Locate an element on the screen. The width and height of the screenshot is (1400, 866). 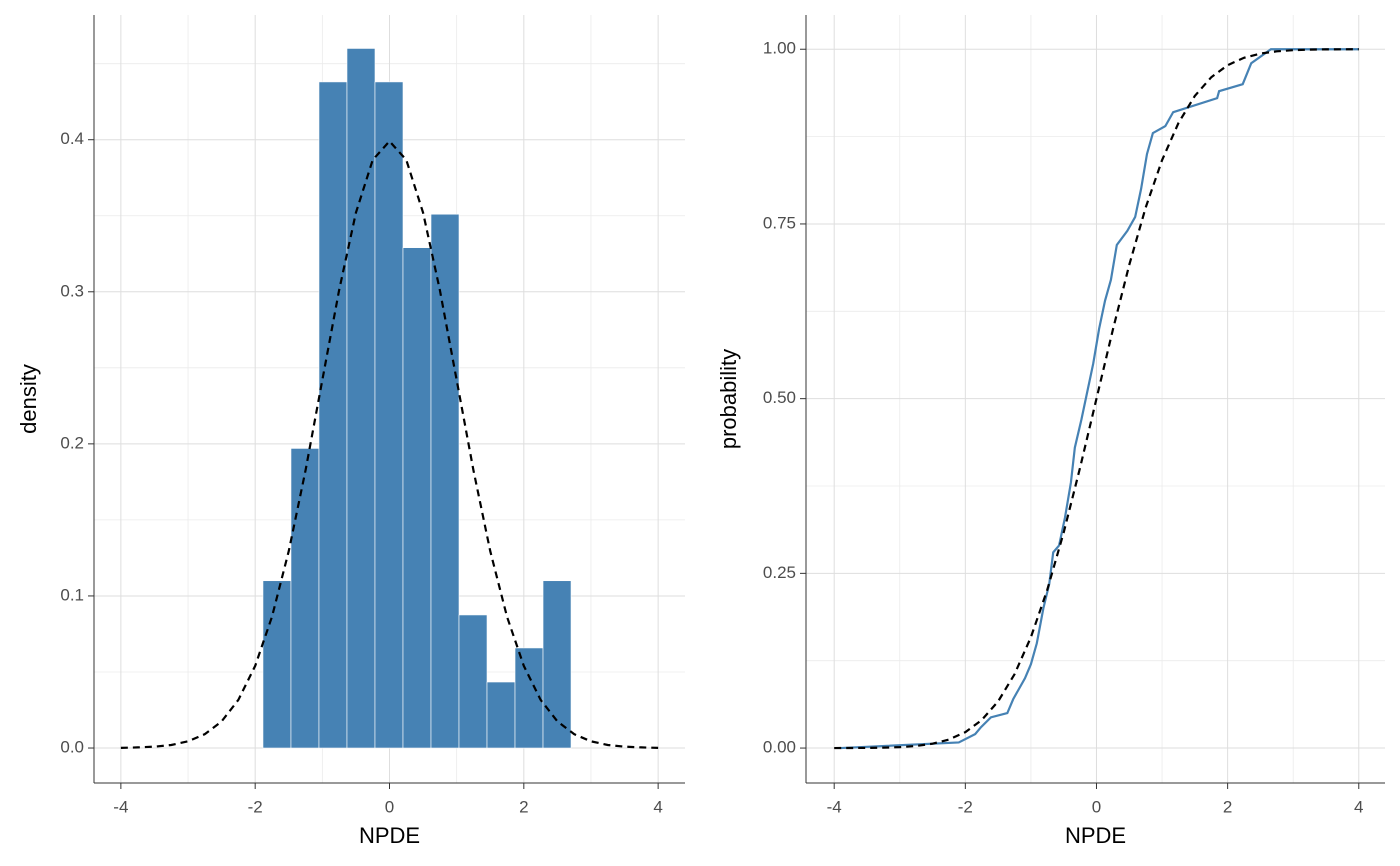
y-tick-label: 0.2 is located at coordinates (72, 442).